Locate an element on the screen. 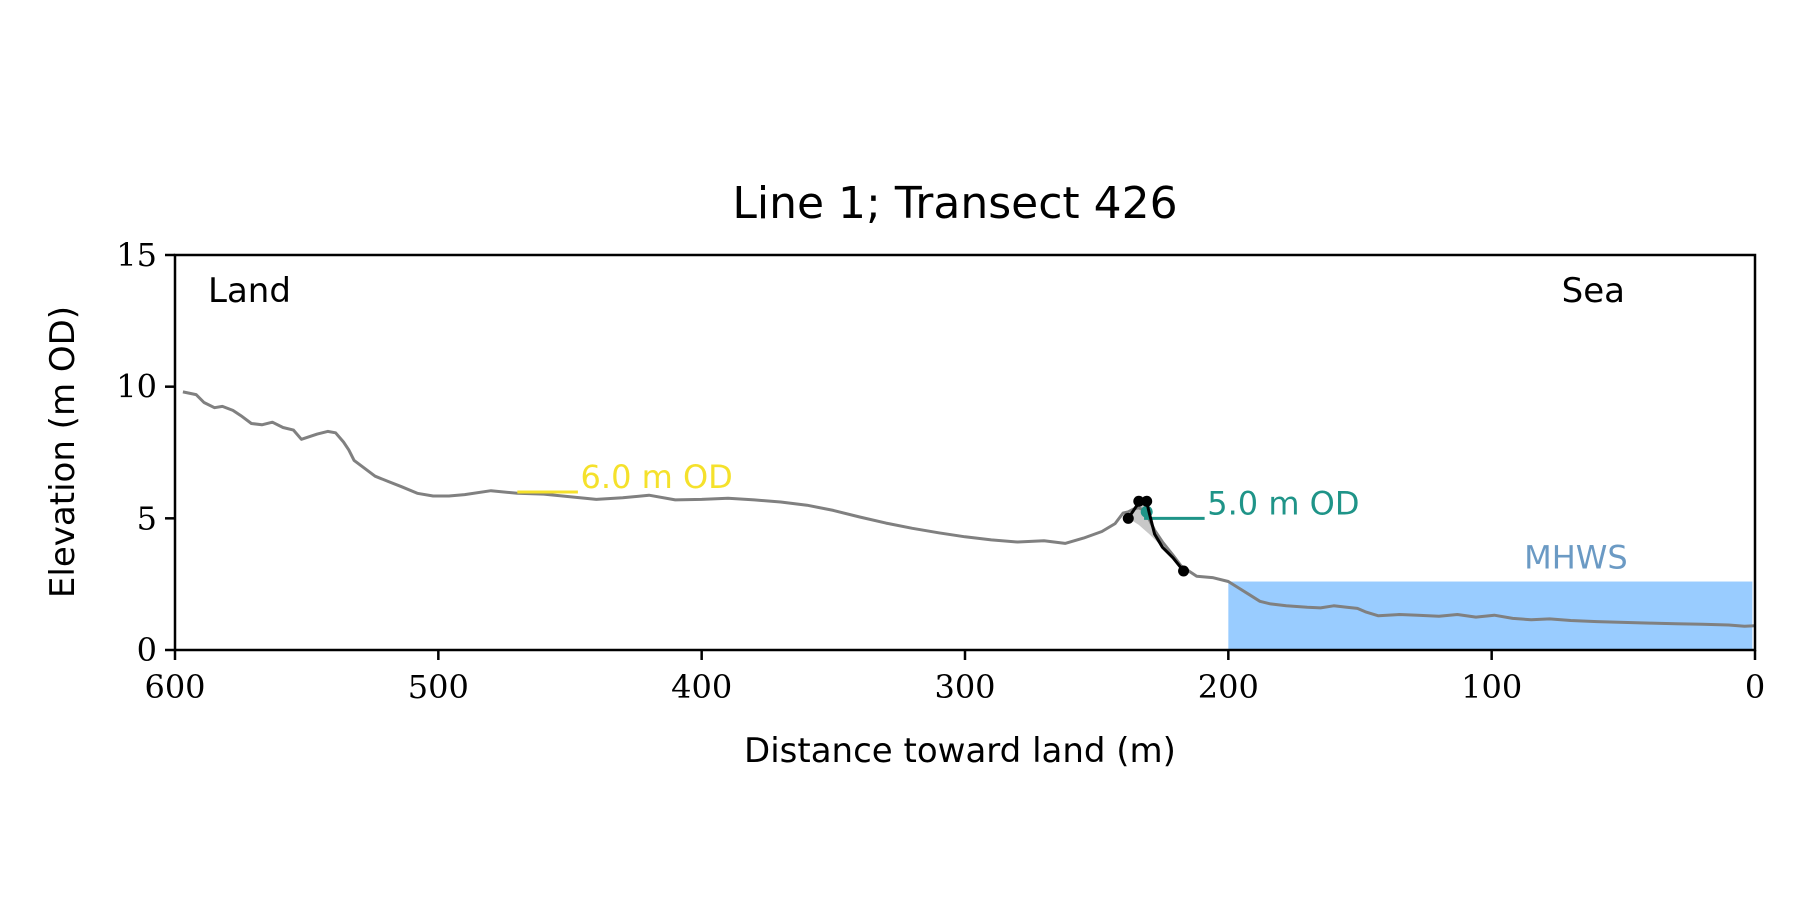 Image resolution: width=1800 pixels, height=900 pixels. od-label-0: 6.0 m OD is located at coordinates (657, 477).